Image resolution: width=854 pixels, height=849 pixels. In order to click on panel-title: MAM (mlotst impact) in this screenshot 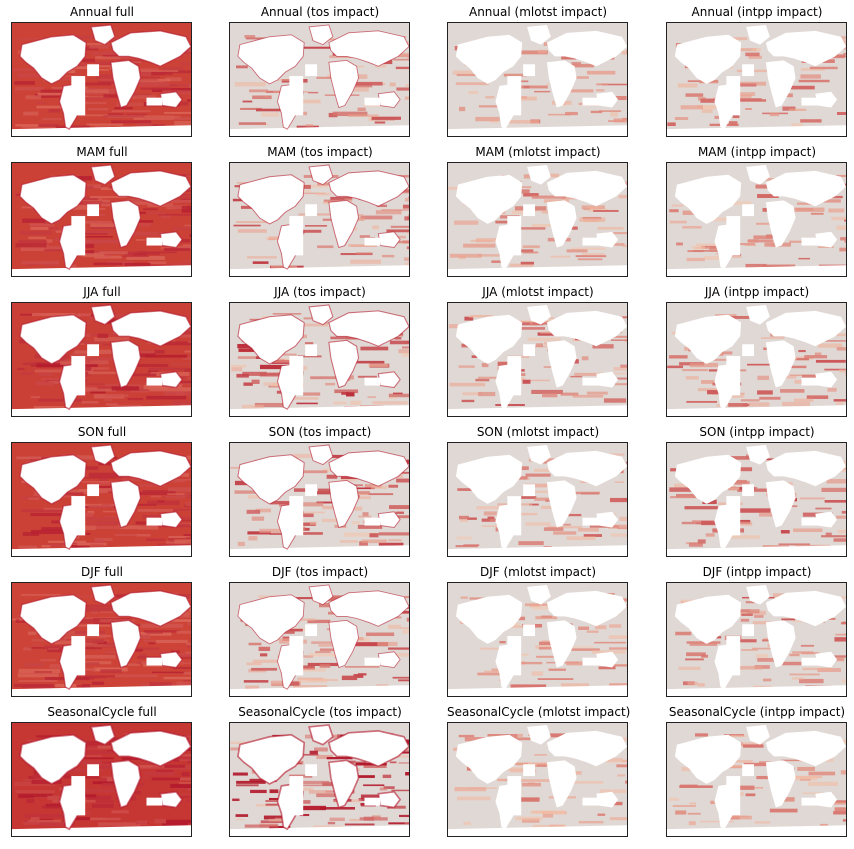, I will do `click(538, 152)`.